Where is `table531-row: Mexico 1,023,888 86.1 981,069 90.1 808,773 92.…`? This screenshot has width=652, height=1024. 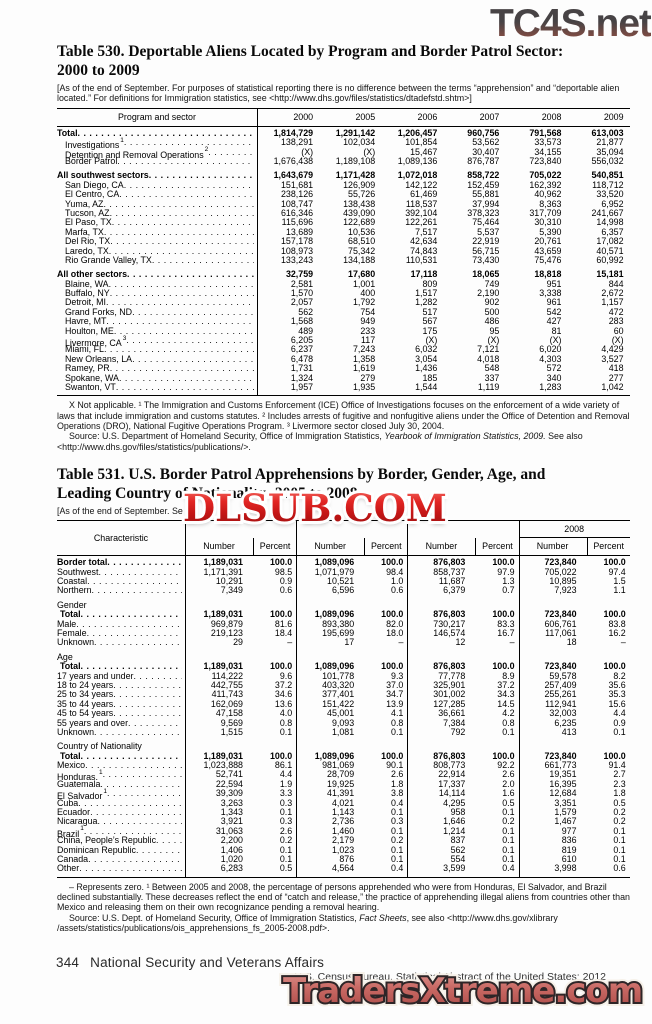 table531-row: Mexico 1,023,888 86.1 981,069 90.1 808,773 92.… is located at coordinates (343, 765).